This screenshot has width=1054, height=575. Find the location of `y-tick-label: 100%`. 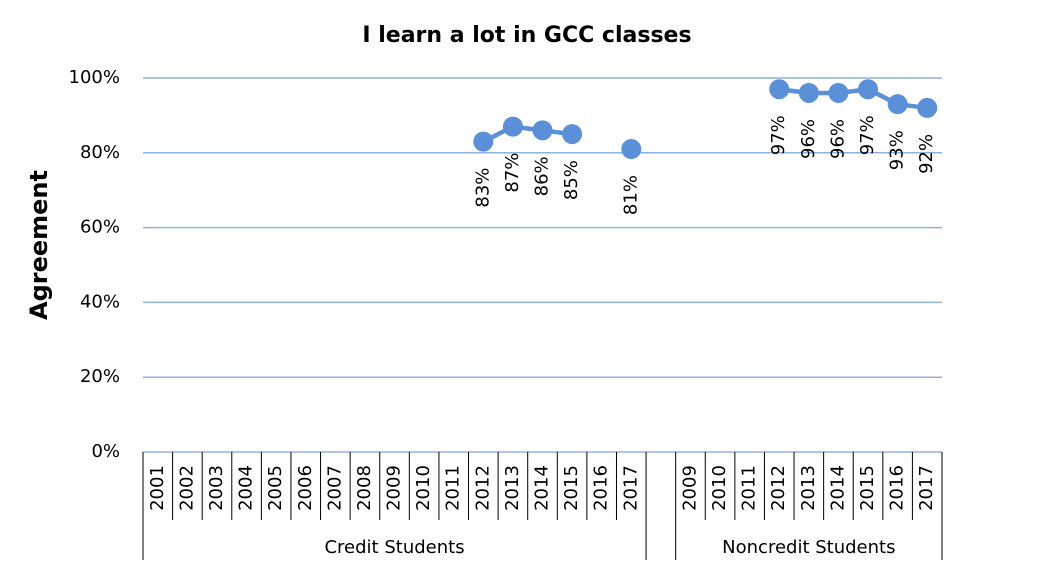

y-tick-label: 100% is located at coordinates (94, 77).